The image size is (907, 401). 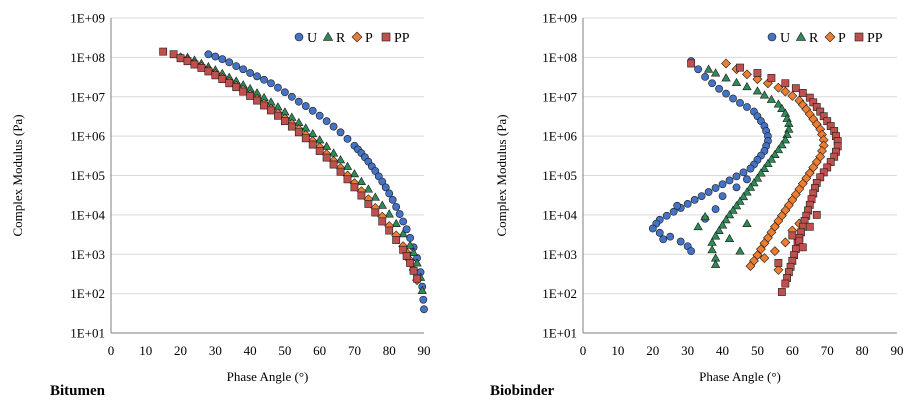 What do you see at coordinates (268, 376) in the screenshot?
I see `x-axis-title: Phase Angle (°)` at bounding box center [268, 376].